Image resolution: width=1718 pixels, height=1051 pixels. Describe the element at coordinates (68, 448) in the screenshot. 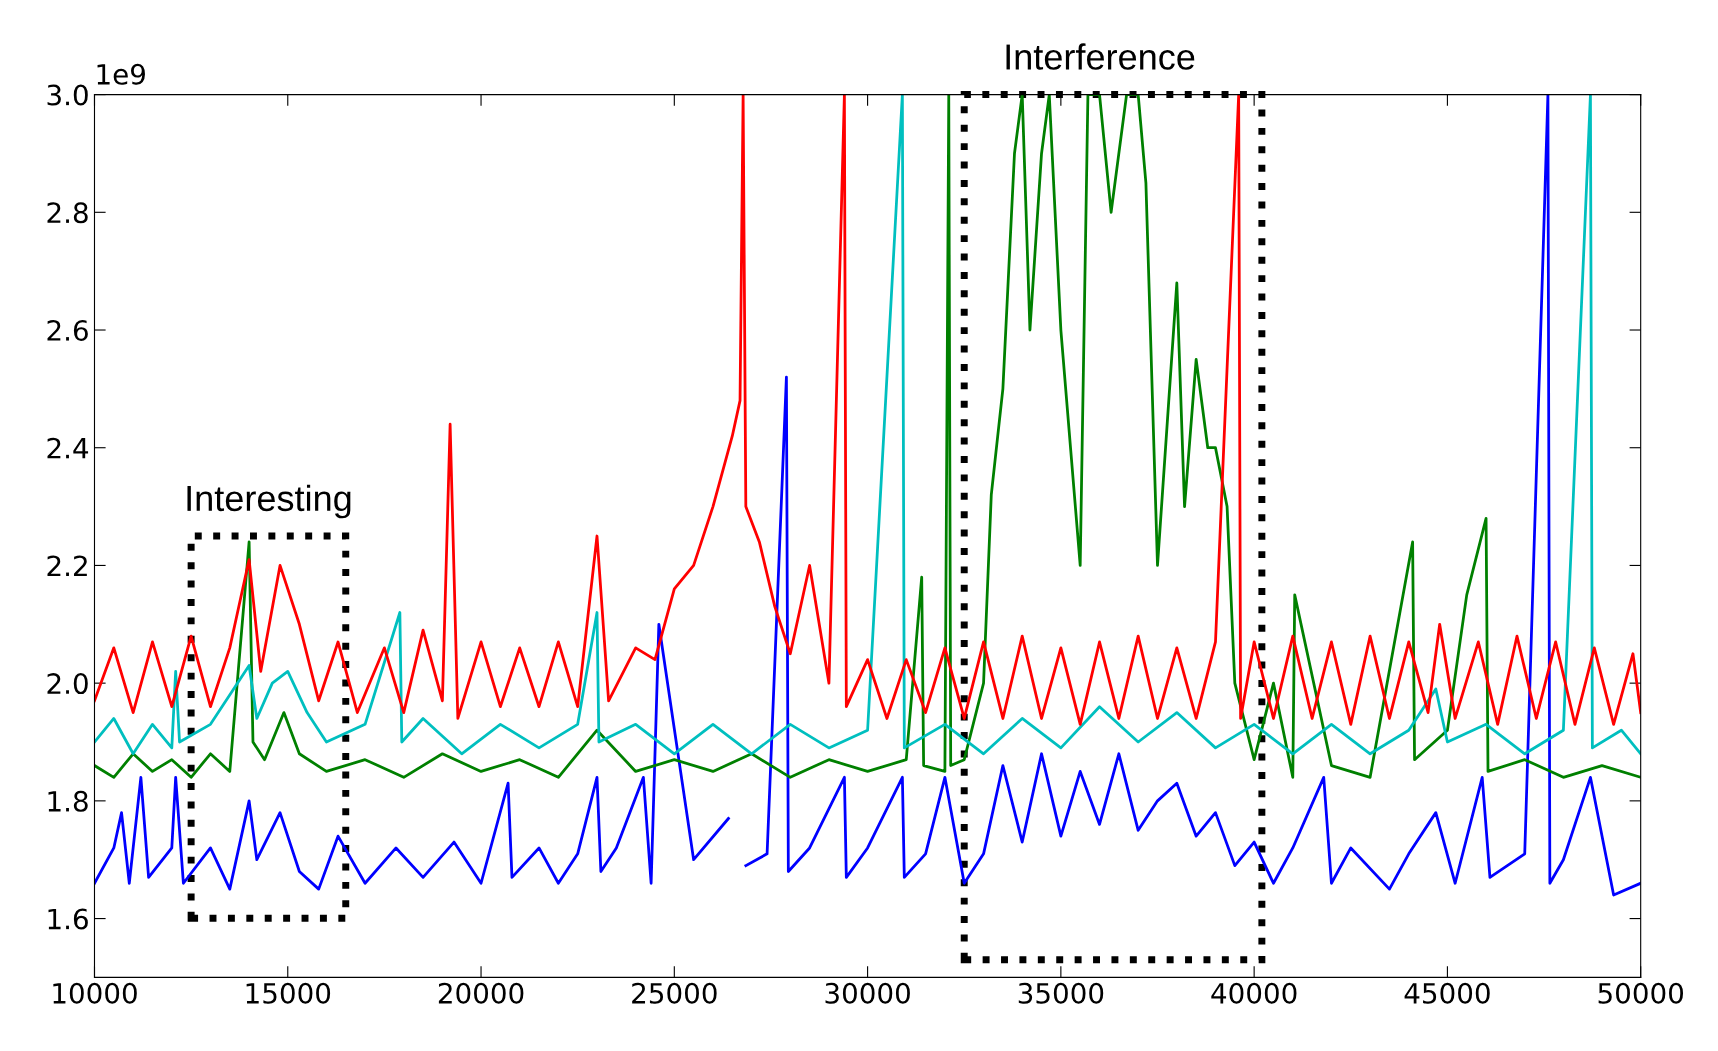

I see `y-tick-label: 2.4` at that location.